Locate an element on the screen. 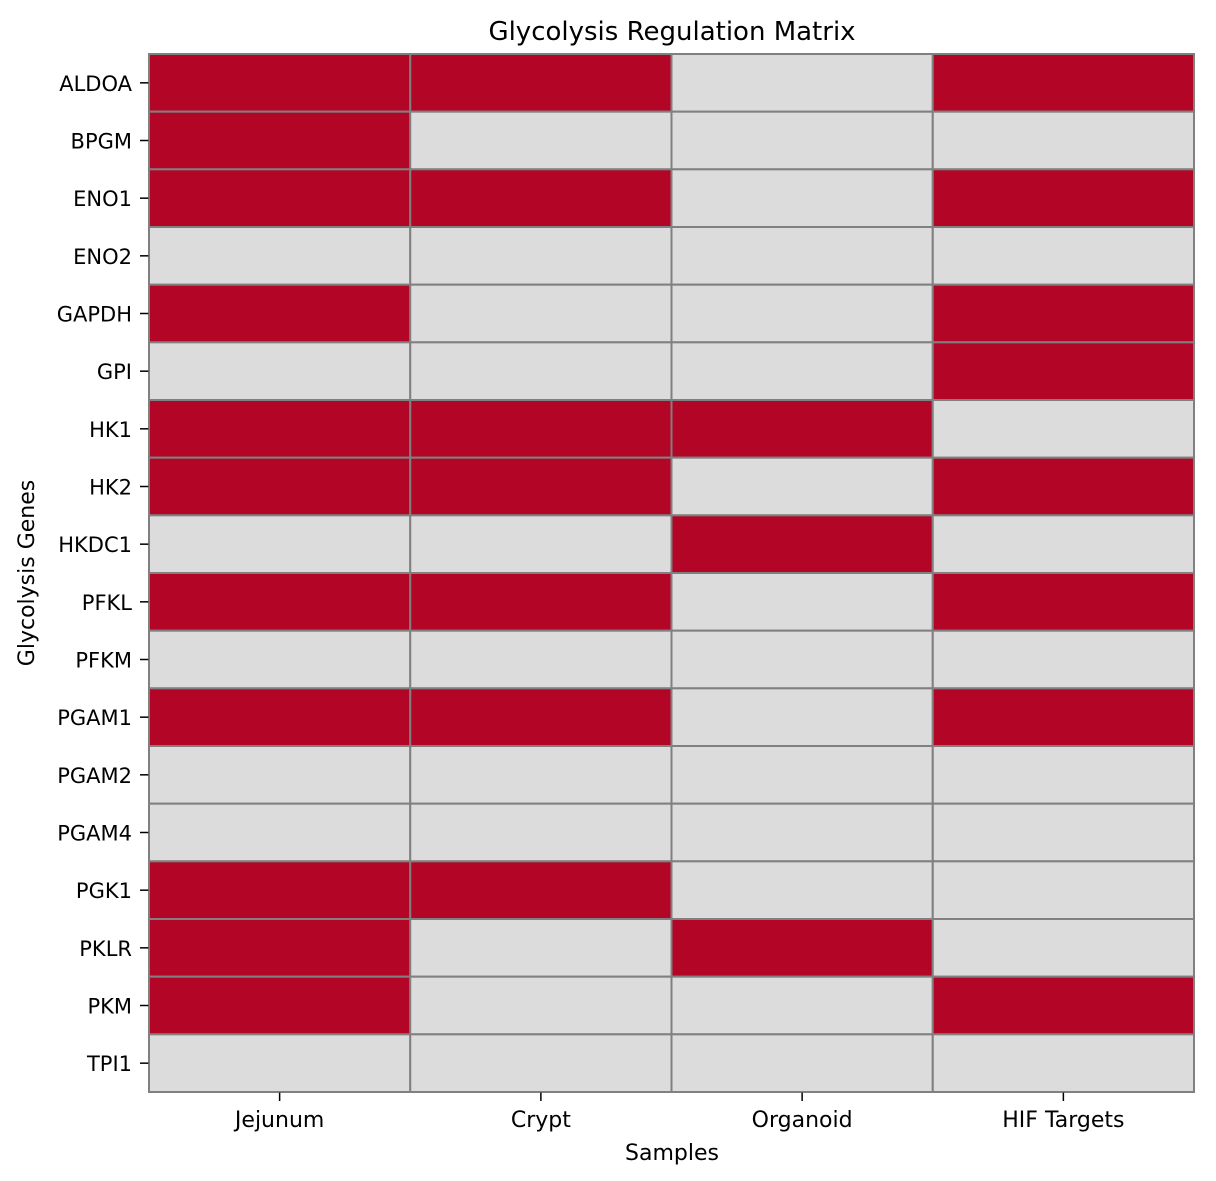  x-tick-label: Crypt is located at coordinates (541, 1120).